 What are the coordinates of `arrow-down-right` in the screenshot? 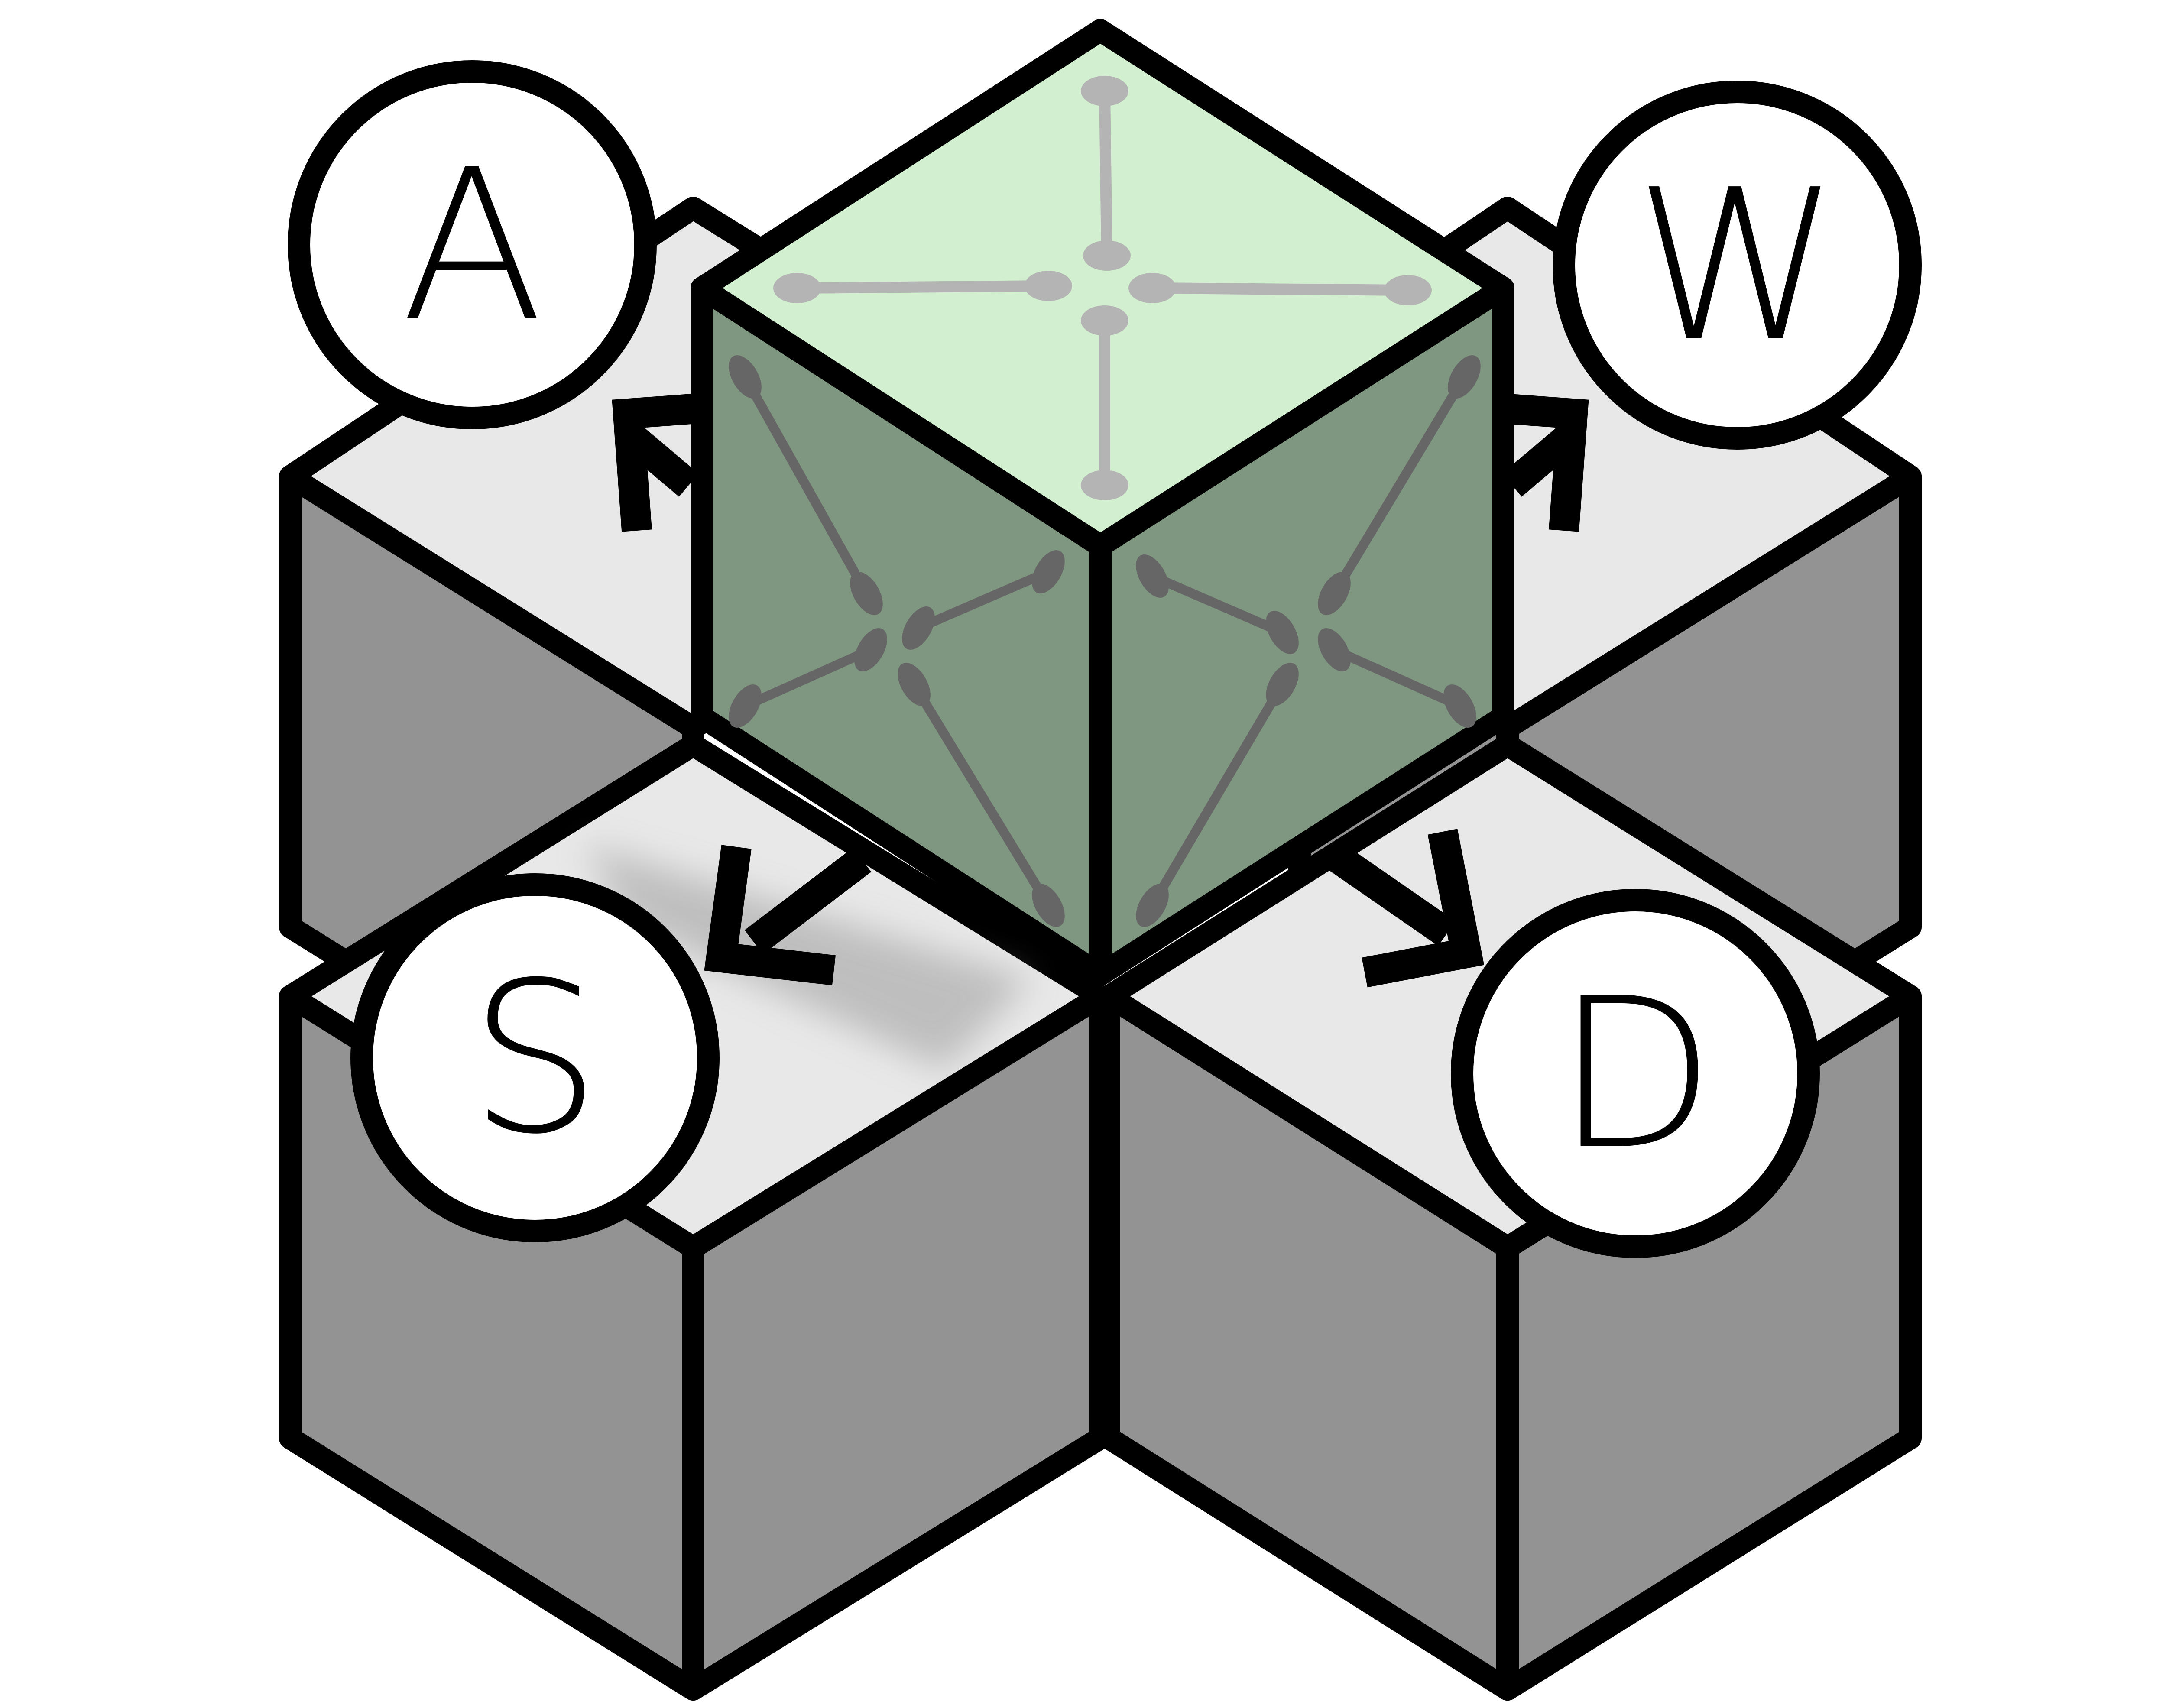 It's located at (1405, 908).